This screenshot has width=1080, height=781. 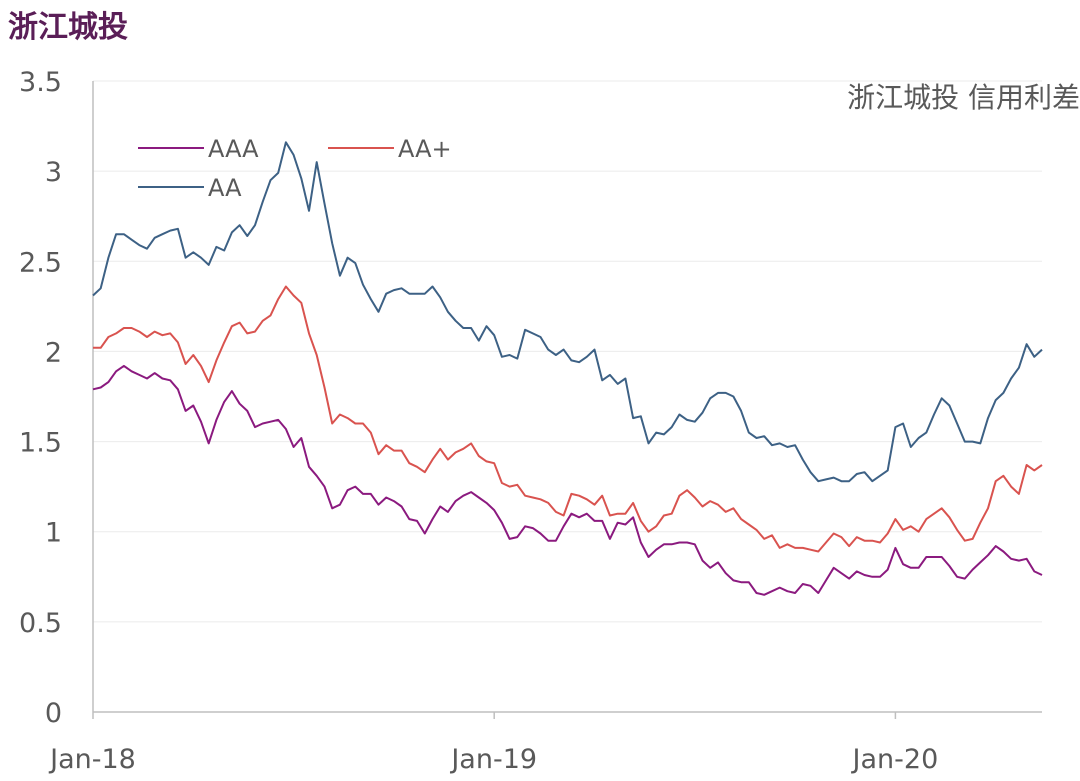 What do you see at coordinates (40, 398) in the screenshot?
I see `y-tick-labels: 0 0.5 1 1.5 2 2.5 3 3.5` at bounding box center [40, 398].